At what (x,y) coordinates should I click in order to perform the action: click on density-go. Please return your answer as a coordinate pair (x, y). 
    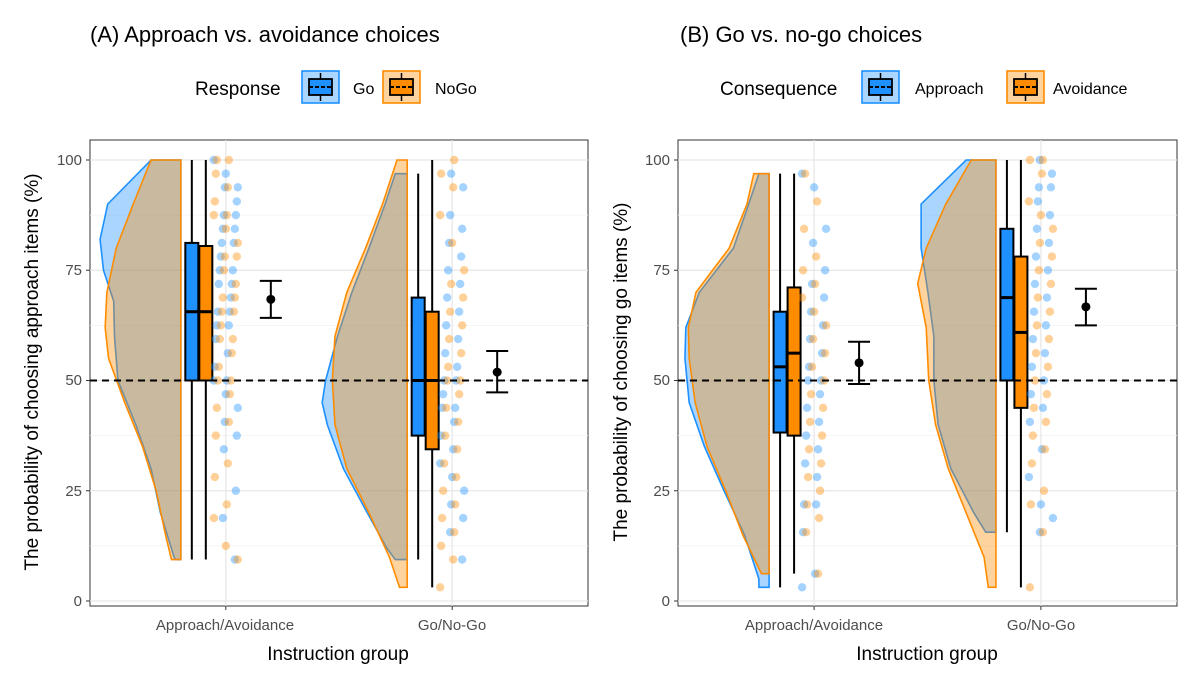
    Looking at the image, I should click on (364, 366).